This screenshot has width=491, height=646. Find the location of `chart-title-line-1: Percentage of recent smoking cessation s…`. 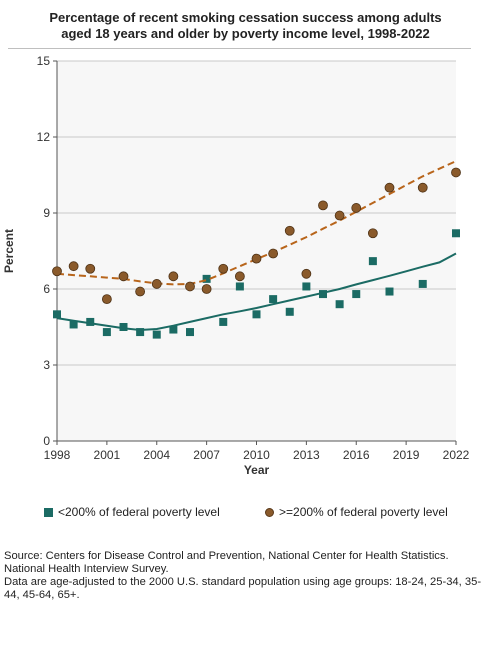

chart-title-line-1: Percentage of recent smoking cessation s… is located at coordinates (245, 17).